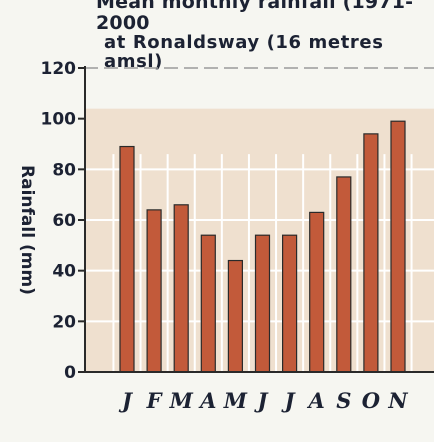 This screenshot has height=442, width=434. I want to click on x-tick-label-8: S, so click(343, 400).